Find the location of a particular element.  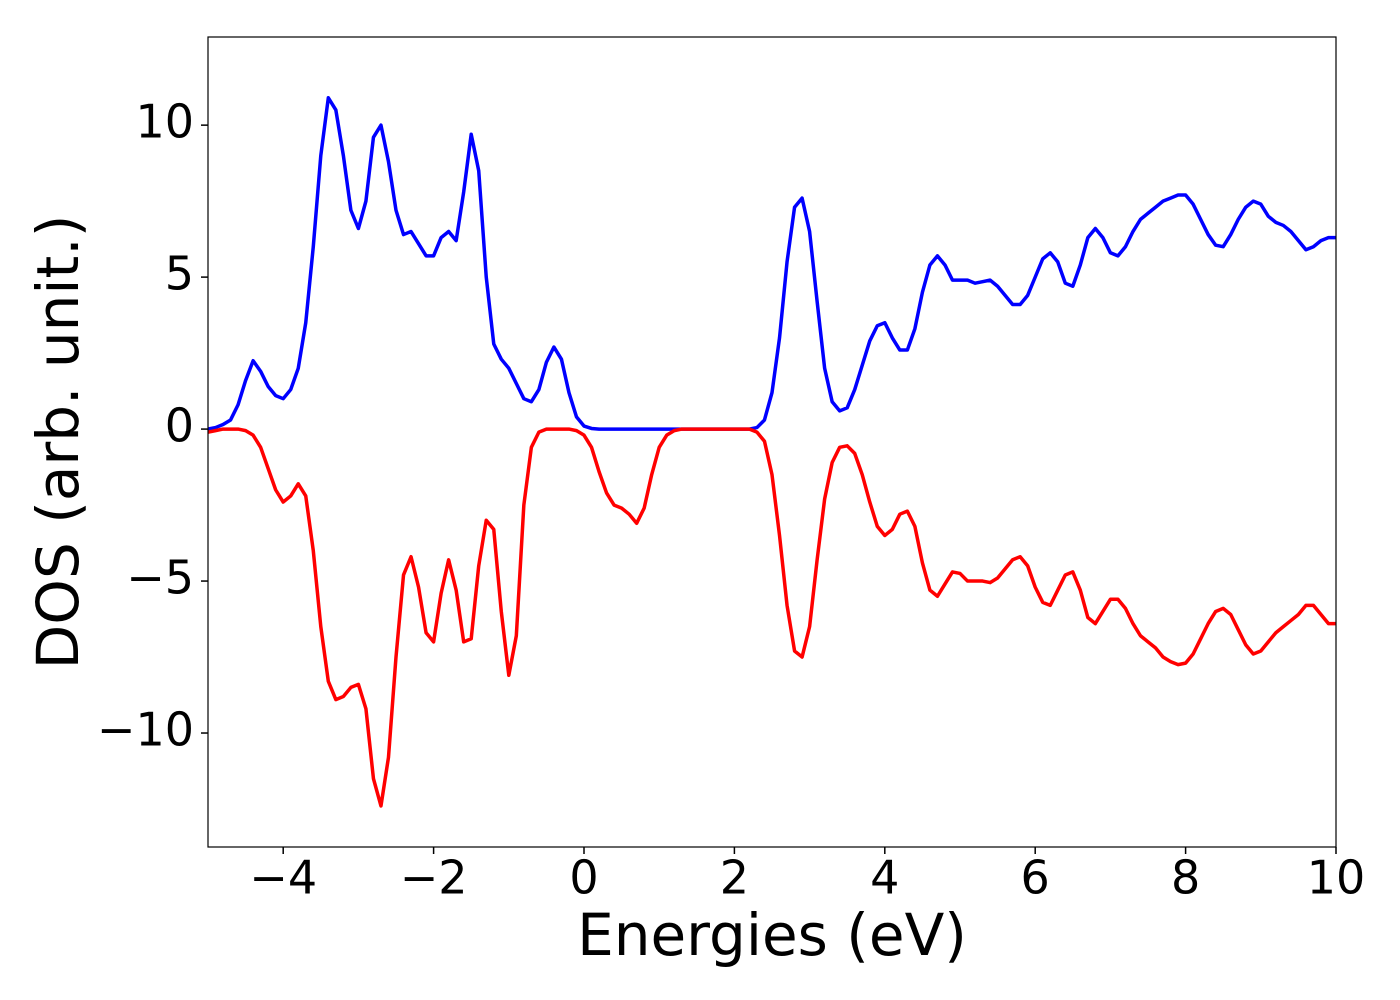

x-axis-label: Energies (eV) is located at coordinates (772, 935).